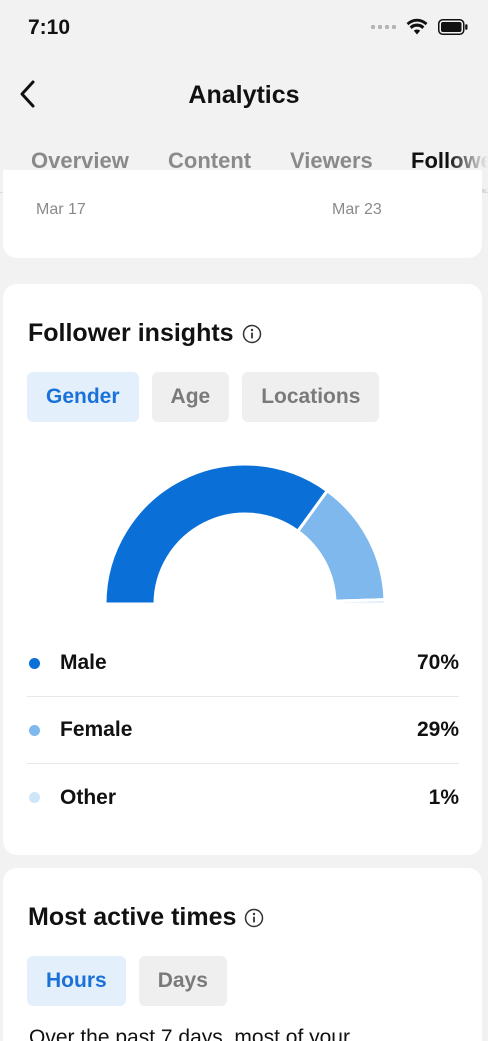 This screenshot has height=1041, width=488. Describe the element at coordinates (80, 160) in the screenshot. I see `tab-overview: Overview` at that location.